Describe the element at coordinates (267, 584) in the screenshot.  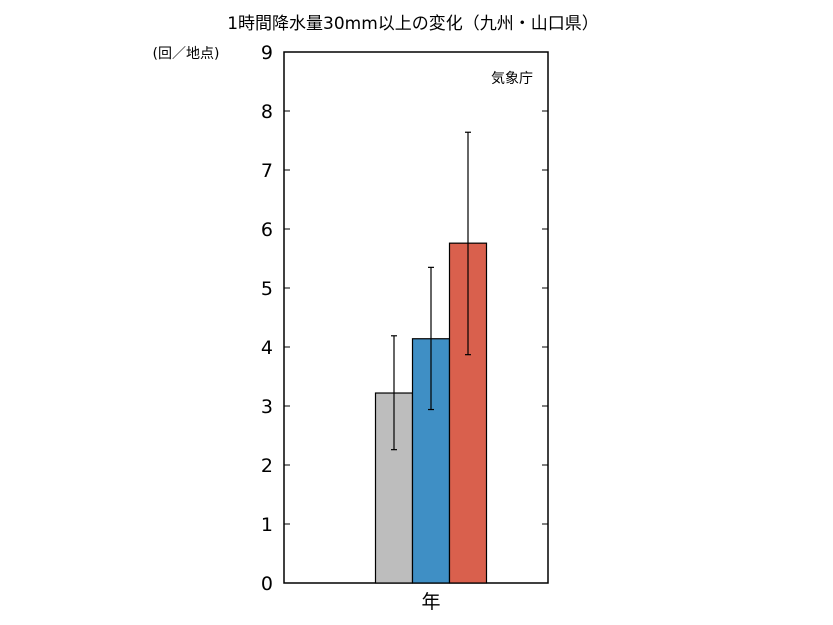
I see `y-tick-label-0: 0` at that location.